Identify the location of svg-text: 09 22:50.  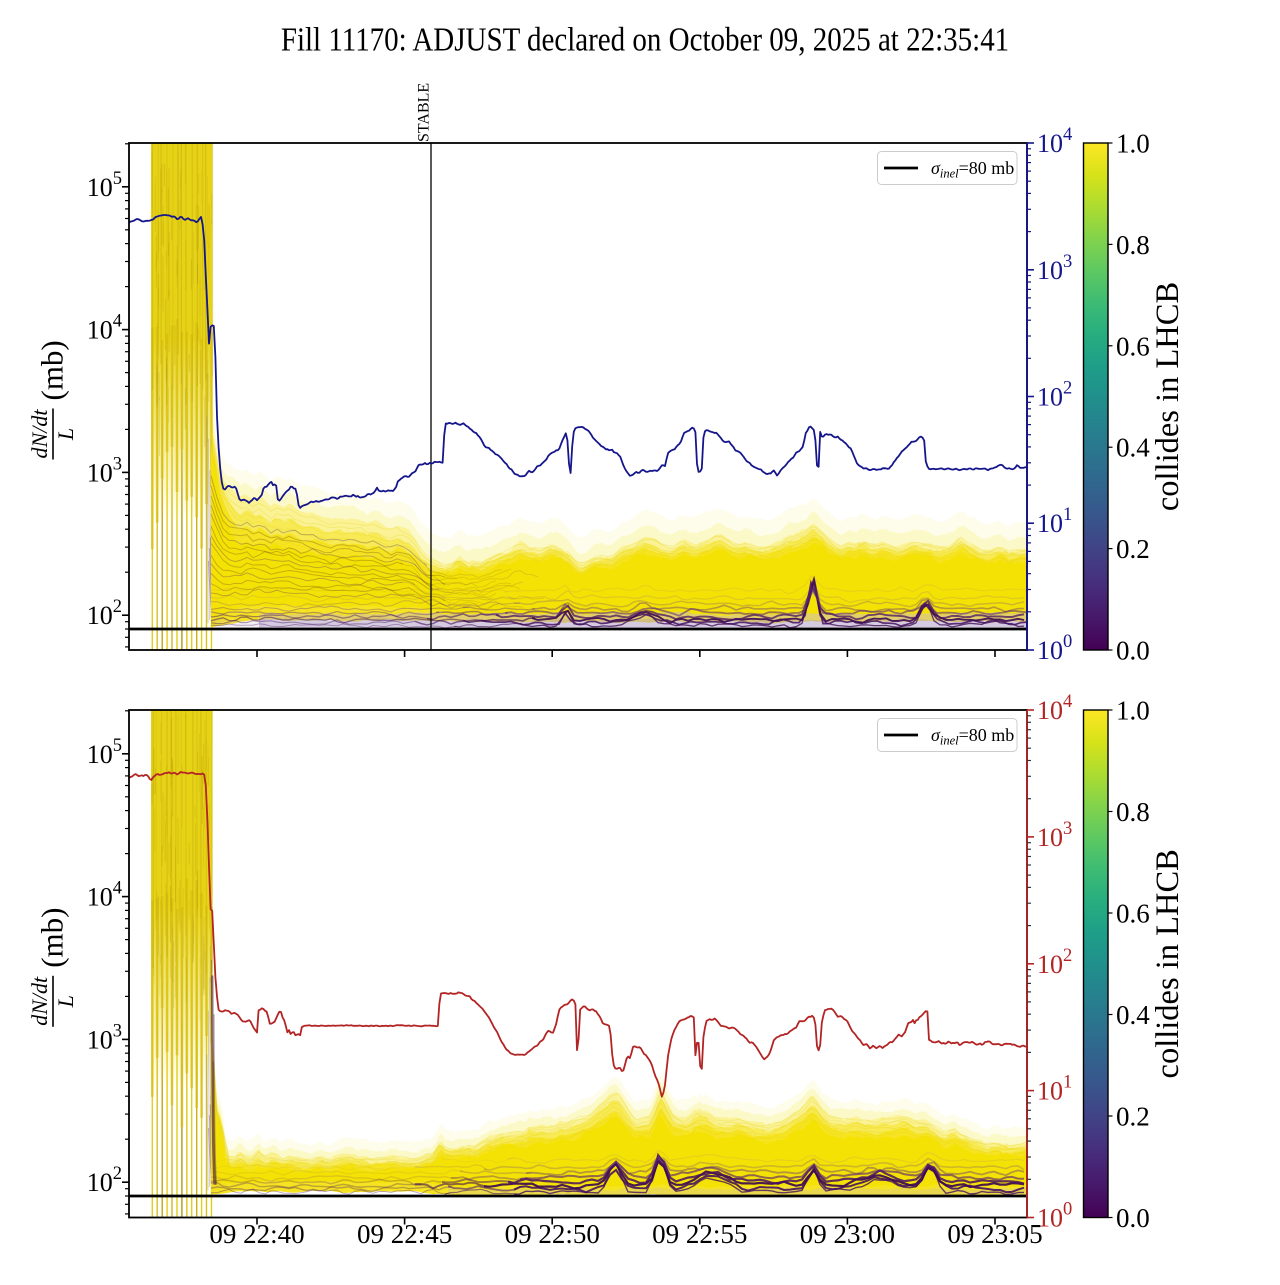
(552, 1234).